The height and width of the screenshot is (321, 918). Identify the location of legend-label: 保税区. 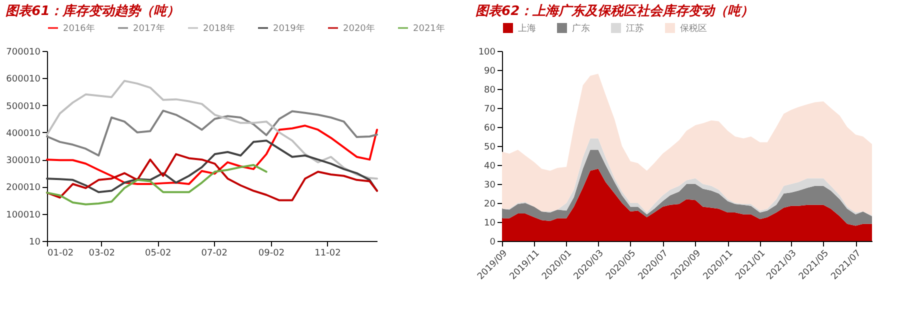
(693, 28).